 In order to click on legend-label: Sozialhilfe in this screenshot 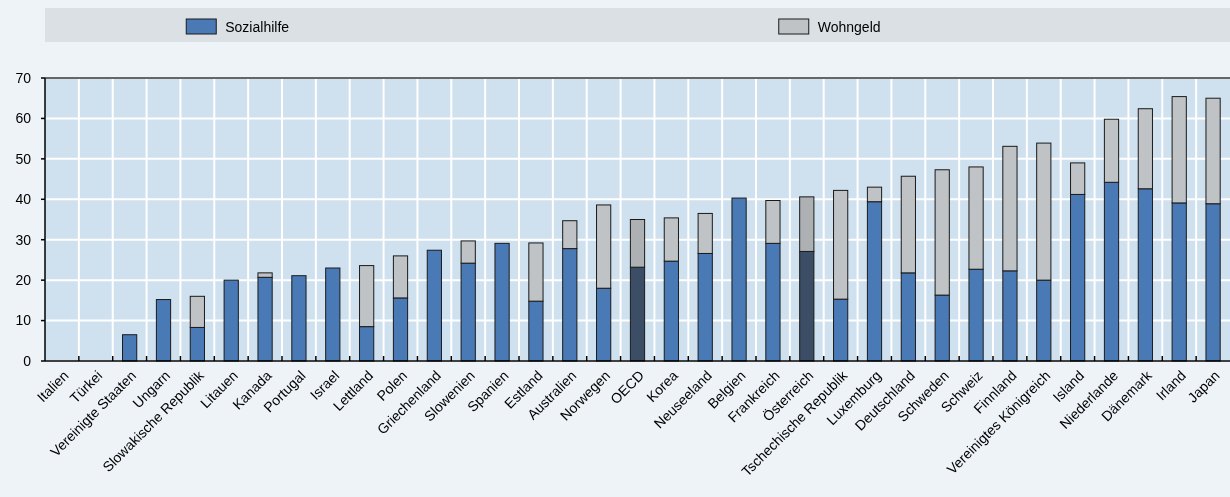, I will do `click(257, 26)`.